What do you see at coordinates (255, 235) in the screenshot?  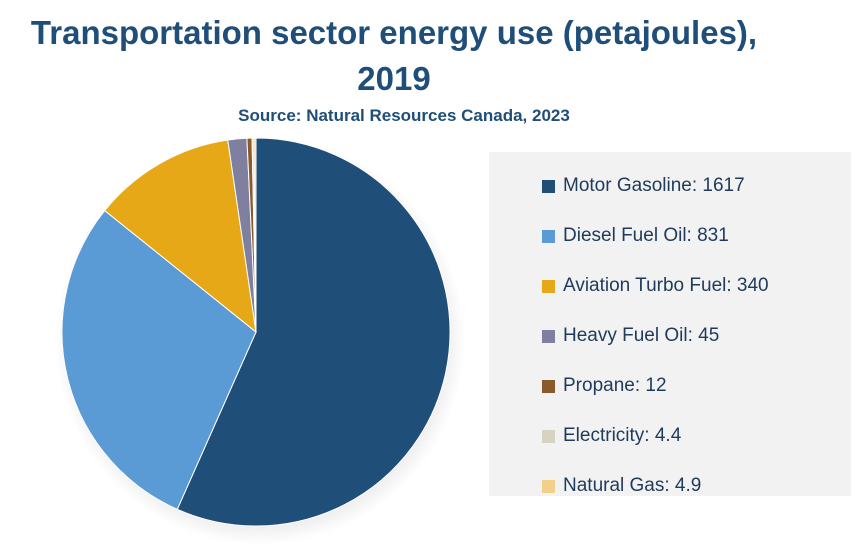 I see `pie-slice-natural-gas` at bounding box center [255, 235].